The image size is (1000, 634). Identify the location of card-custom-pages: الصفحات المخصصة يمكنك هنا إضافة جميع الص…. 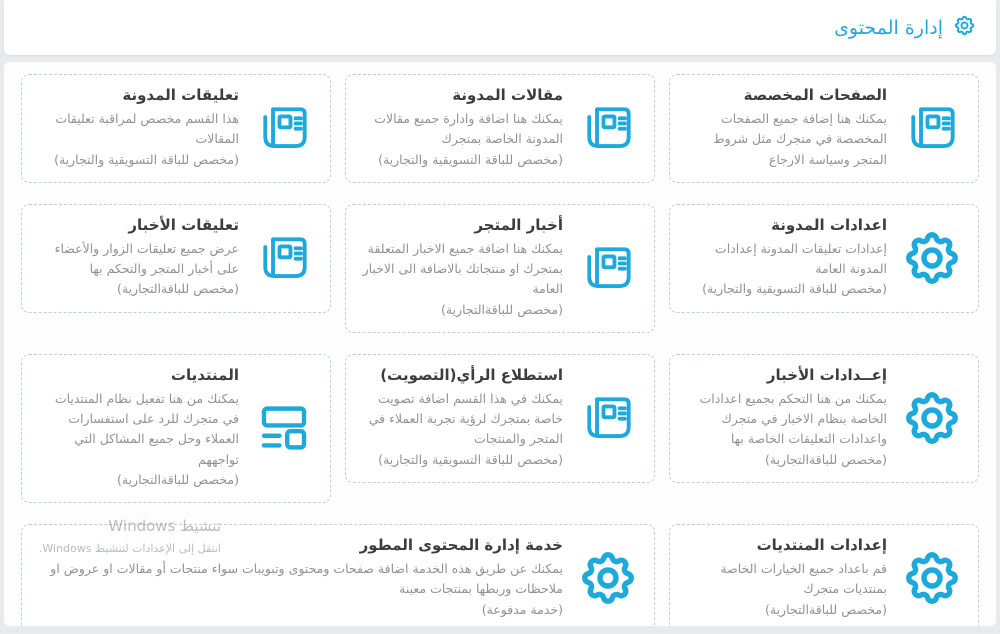
(824, 128).